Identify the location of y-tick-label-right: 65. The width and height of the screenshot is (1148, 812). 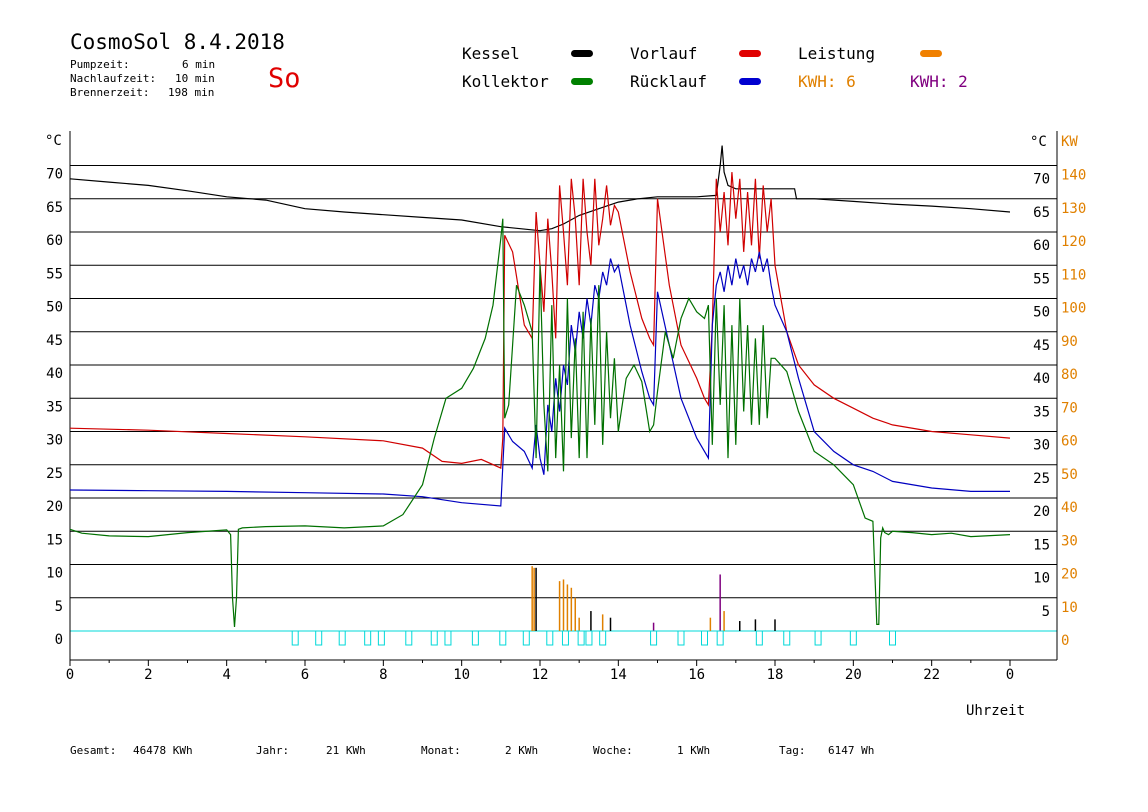
(1041, 213).